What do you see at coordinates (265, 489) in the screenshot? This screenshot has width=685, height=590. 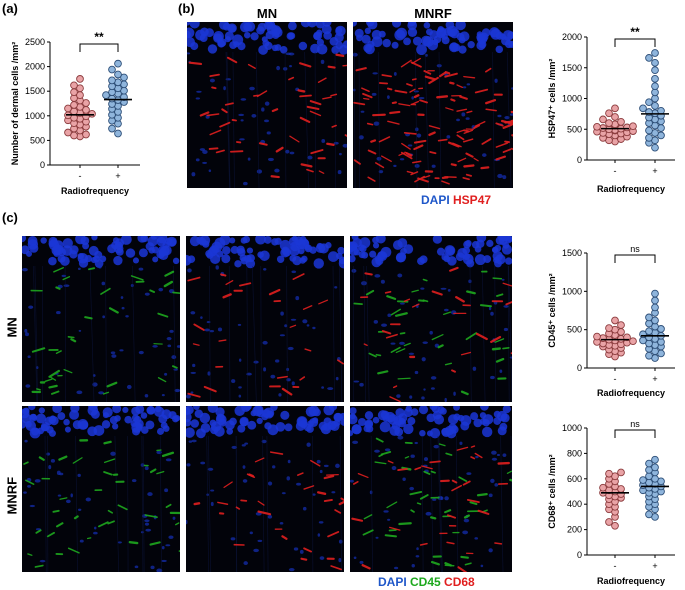 I see `micrograph-mnrf-cd68-image` at bounding box center [265, 489].